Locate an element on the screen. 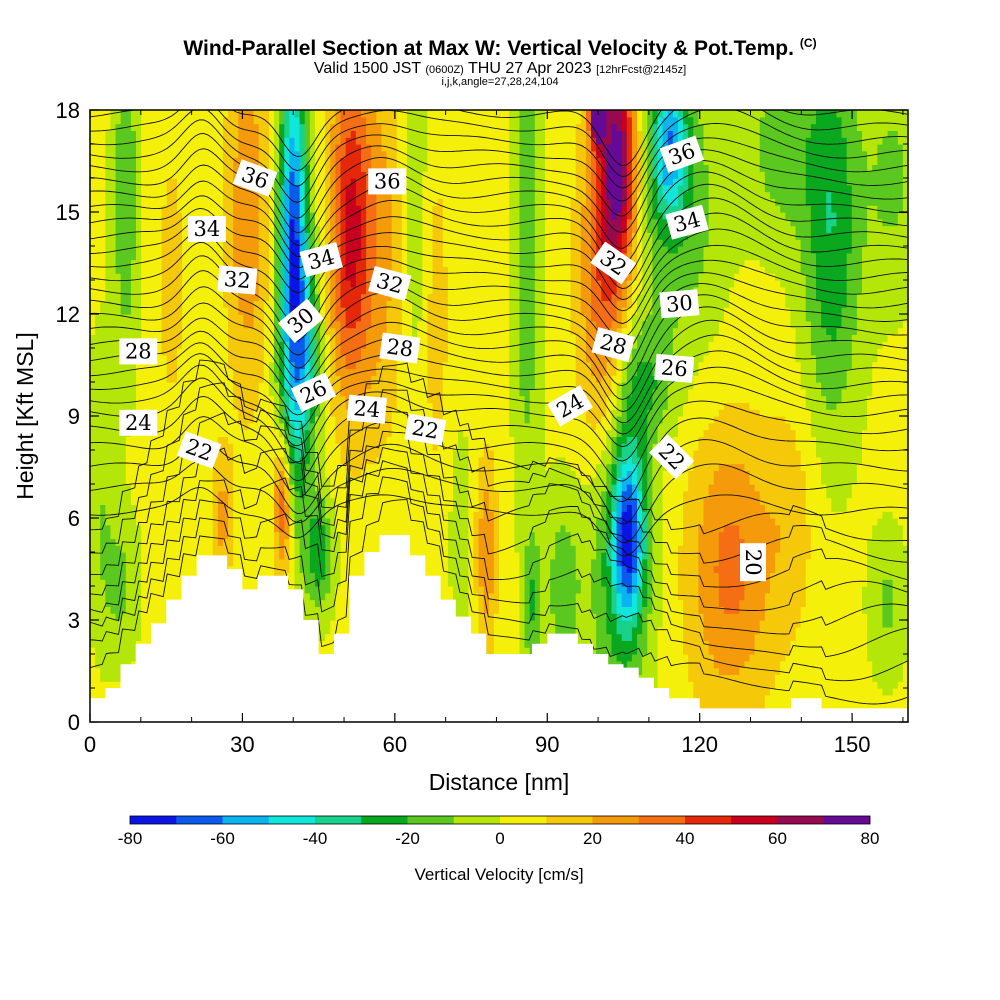 This screenshot has width=1000, height=1000. section-info: i,j,k,angle=27,28,24,104 is located at coordinates (500, 82).